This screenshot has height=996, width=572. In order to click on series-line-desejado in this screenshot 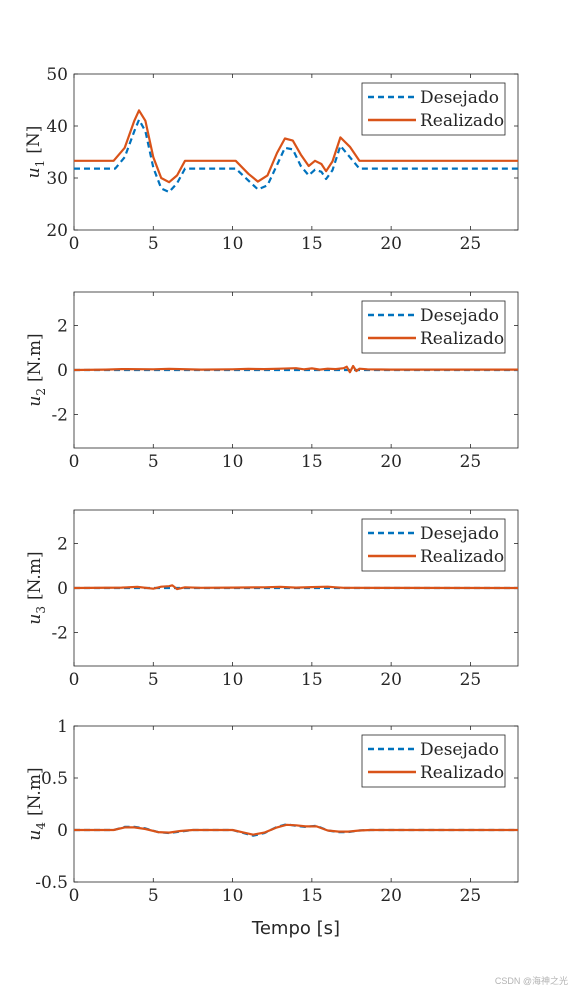, I will do `click(296, 156)`.